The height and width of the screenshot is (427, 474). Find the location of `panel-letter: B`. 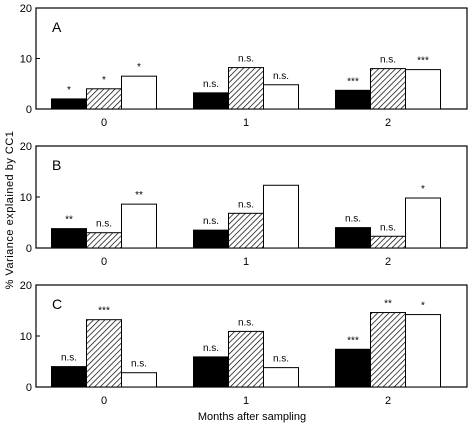

panel-letter: B is located at coordinates (56, 165).